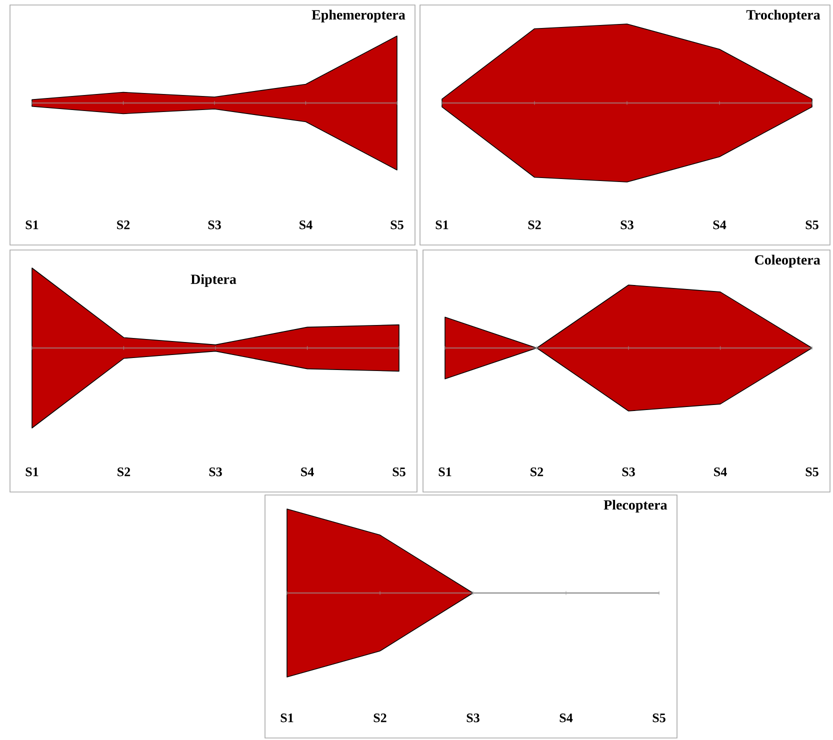  Describe the element at coordinates (213, 280) in the screenshot. I see `chart-title: Diptera` at that location.